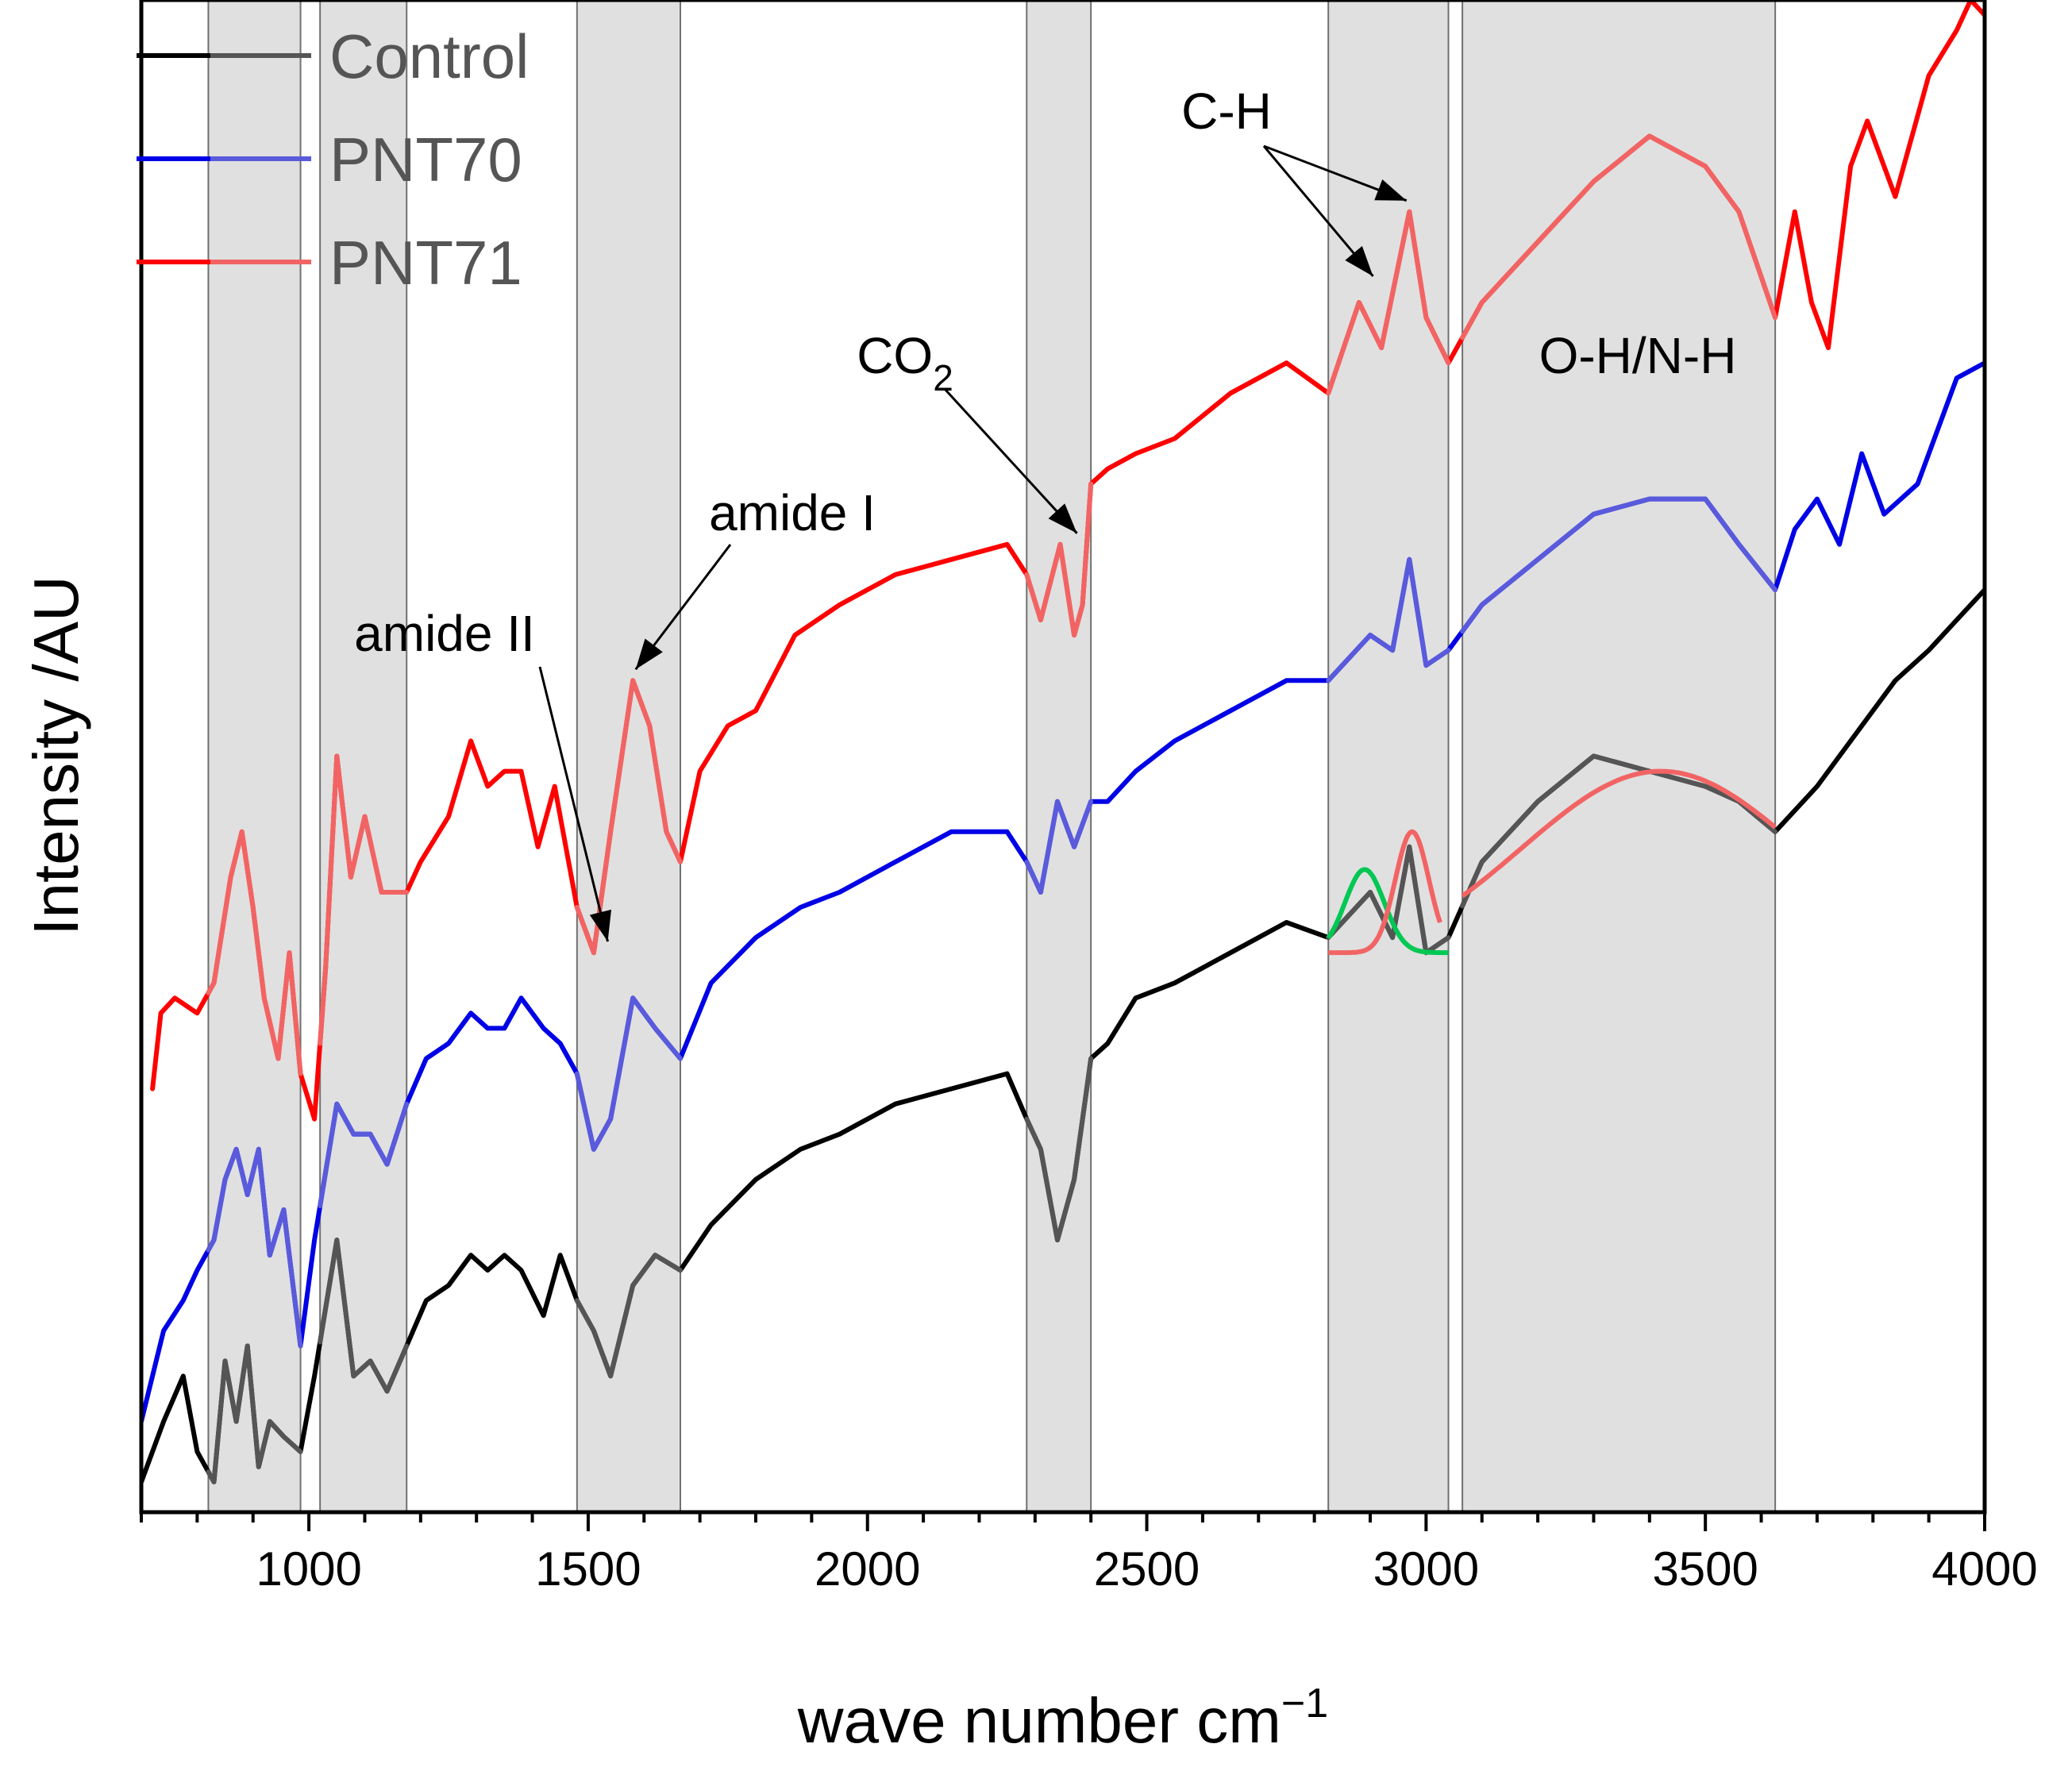 This screenshot has width=2072, height=1767. I want to click on x-tick-label-2500: 2500, so click(1147, 1569).